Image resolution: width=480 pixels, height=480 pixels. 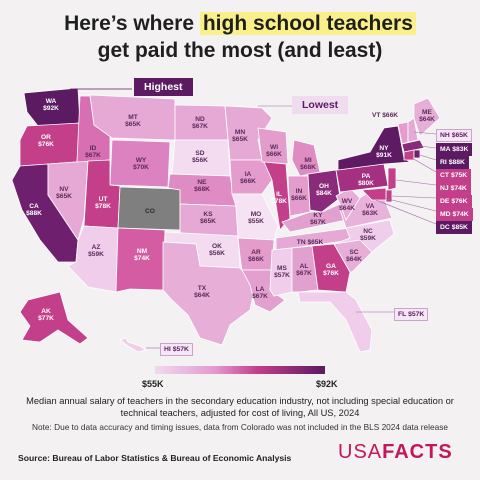 I want to click on label-wy-abbr: WY, so click(x=141, y=160).